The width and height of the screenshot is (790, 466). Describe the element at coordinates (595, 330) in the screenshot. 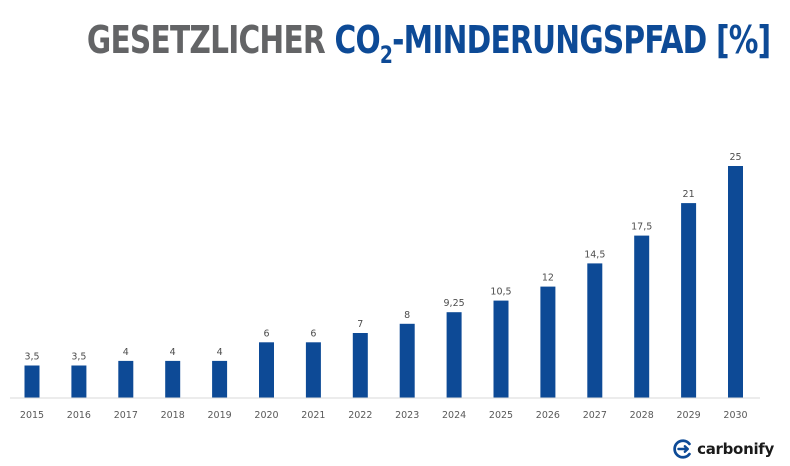

I see `bar-2027` at that location.